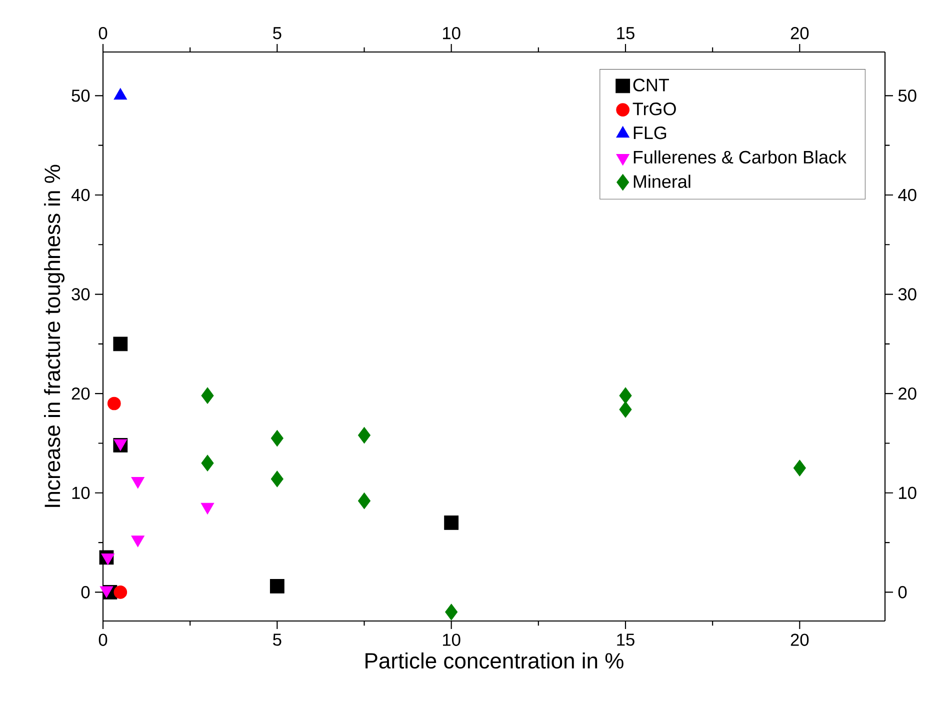 The height and width of the screenshot is (709, 929). I want to click on y2-tick-label: 50, so click(907, 96).